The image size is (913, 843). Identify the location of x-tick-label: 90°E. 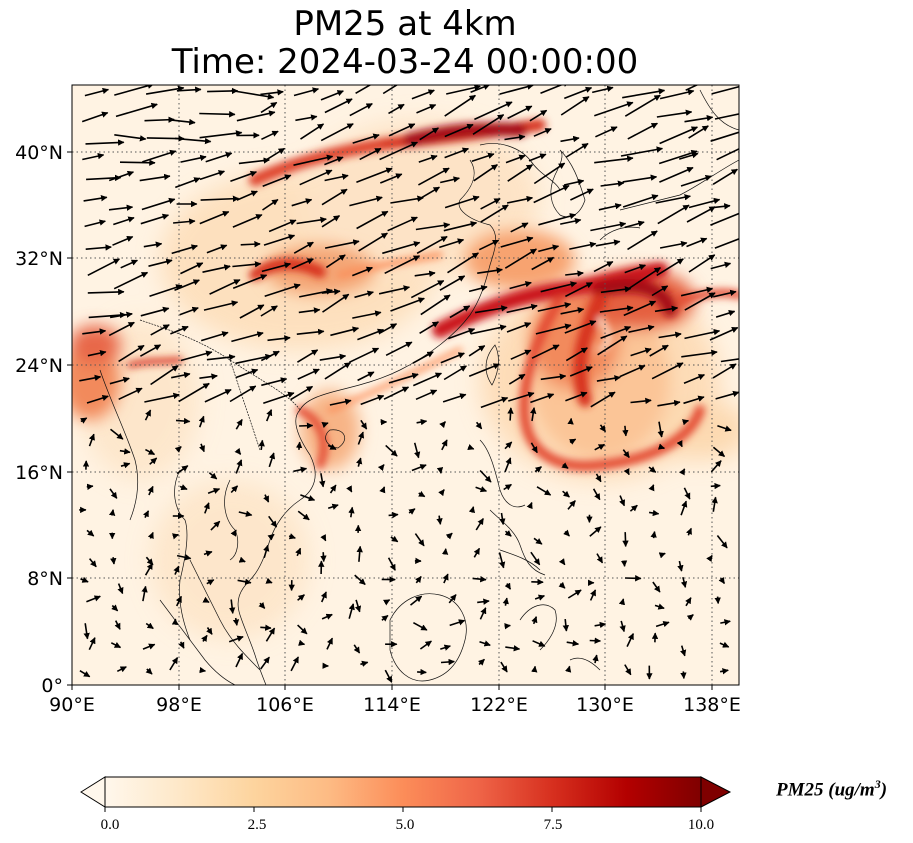
(72, 705).